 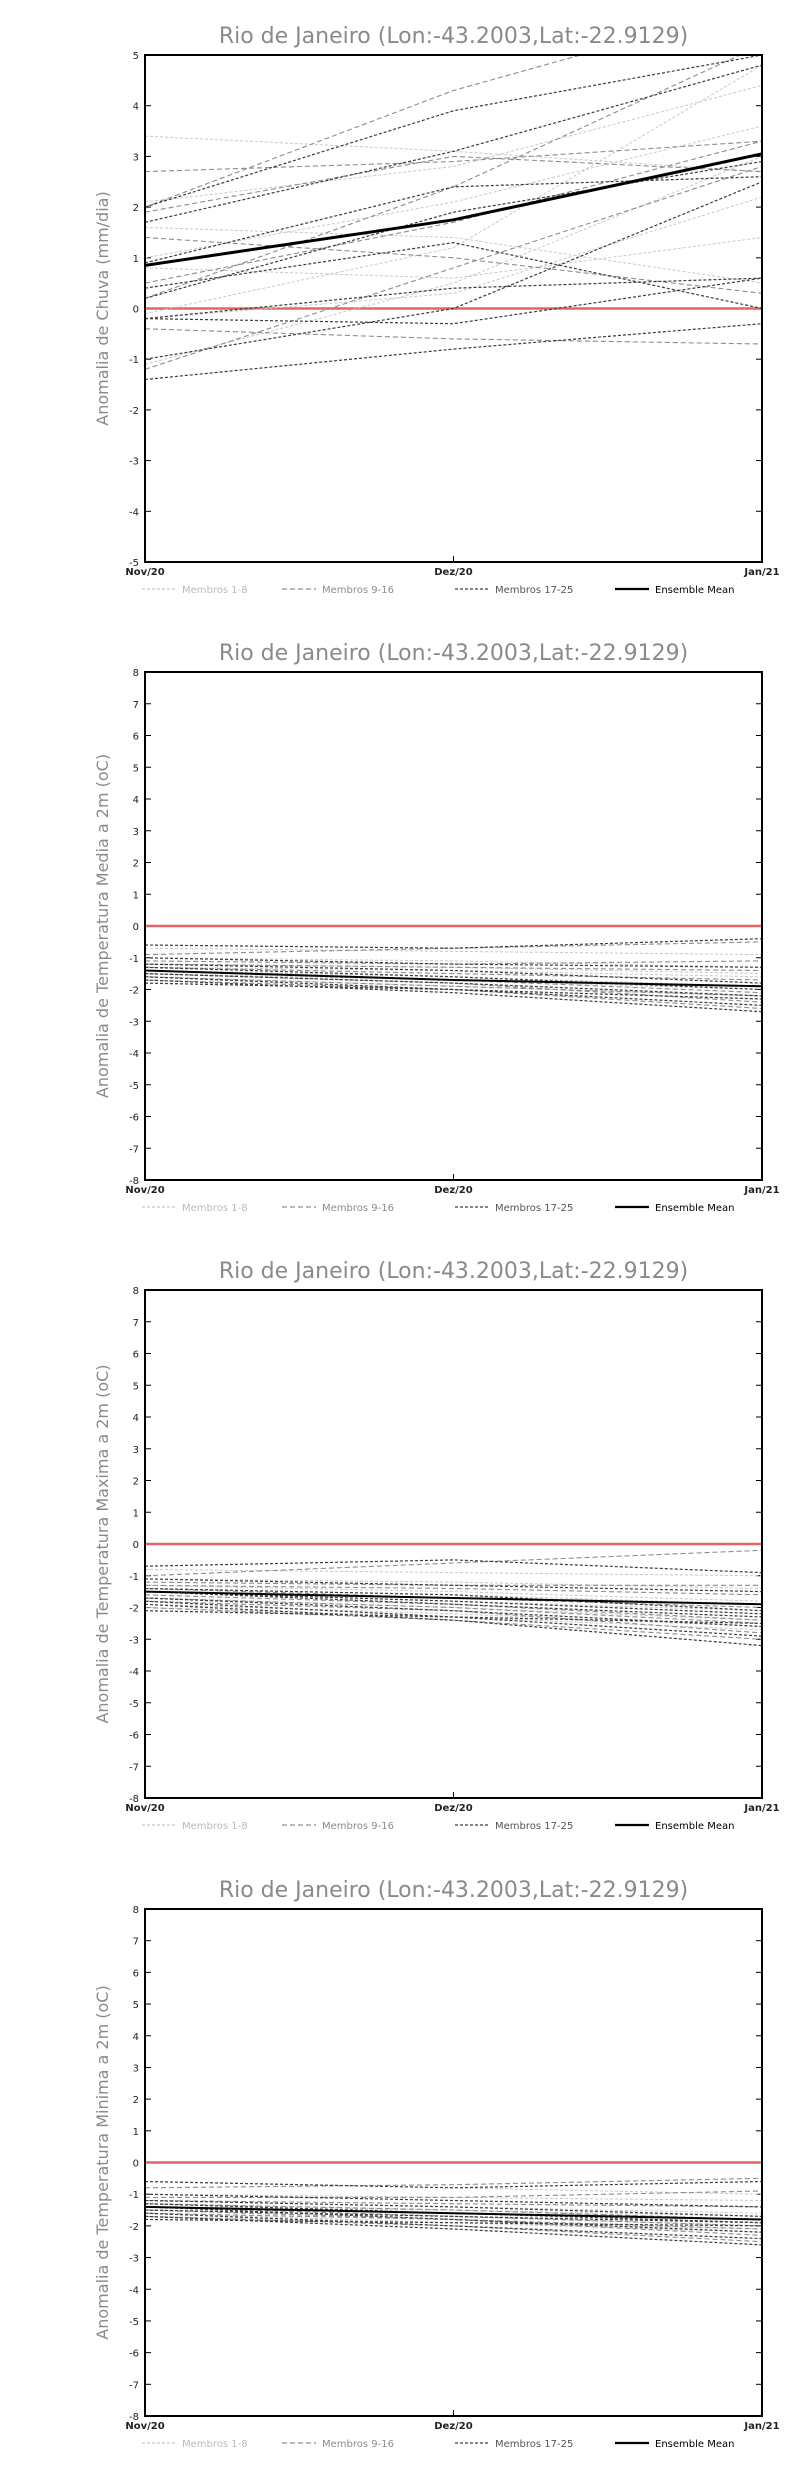 I want to click on y-tick-label: 4, so click(x=136, y=1418).